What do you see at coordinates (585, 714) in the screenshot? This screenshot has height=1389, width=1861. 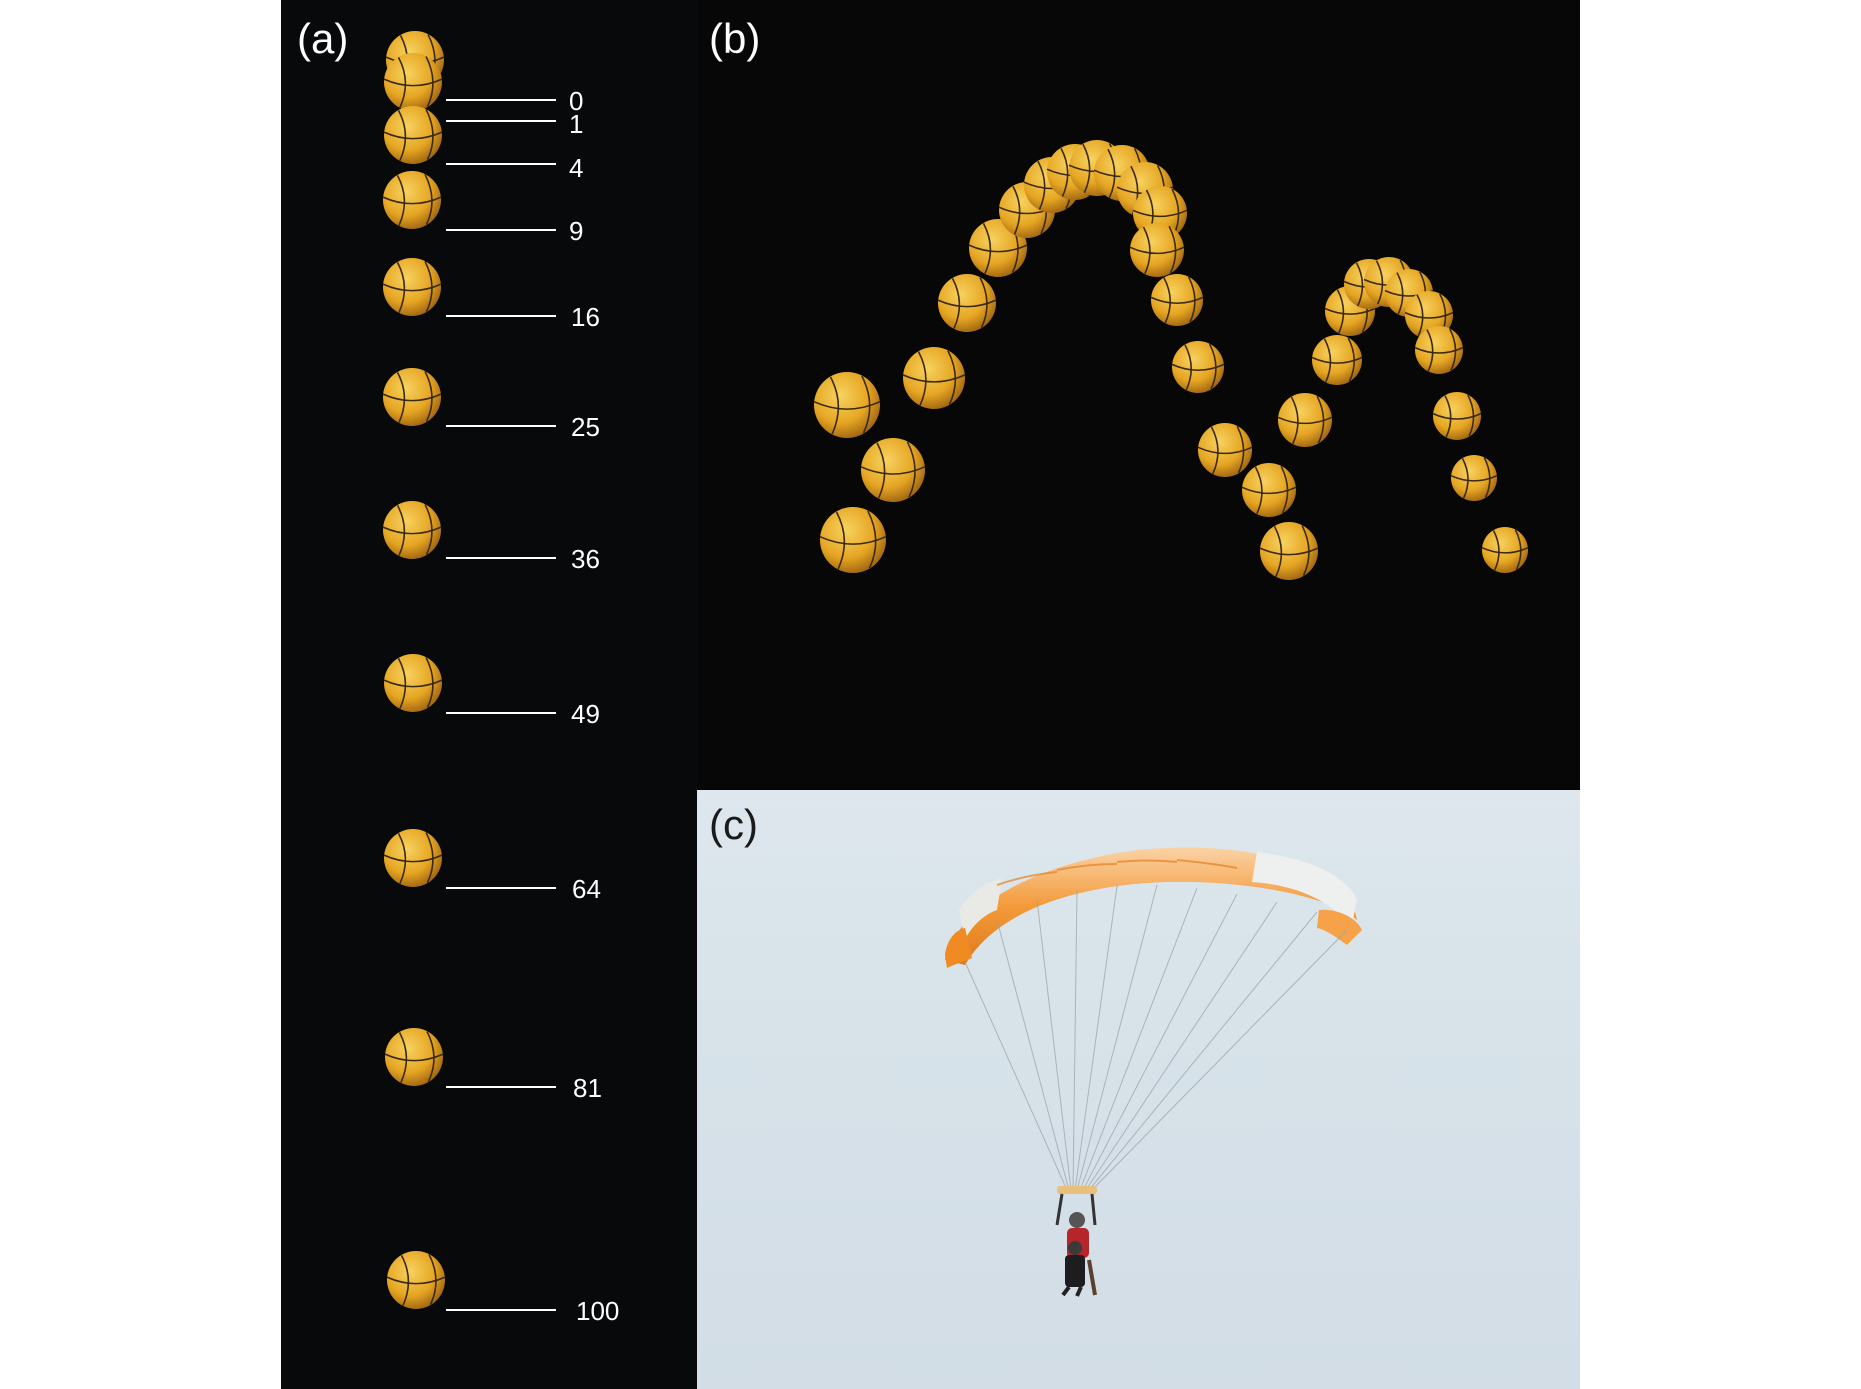 I see `distance-mark-label: 49` at bounding box center [585, 714].